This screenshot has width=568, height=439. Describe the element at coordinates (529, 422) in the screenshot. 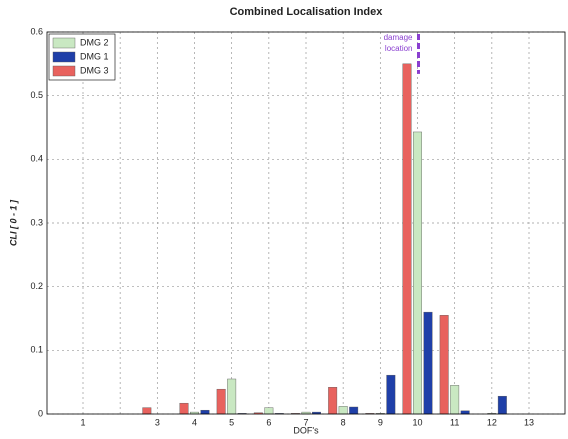

I see `x-tick-label: 13` at that location.